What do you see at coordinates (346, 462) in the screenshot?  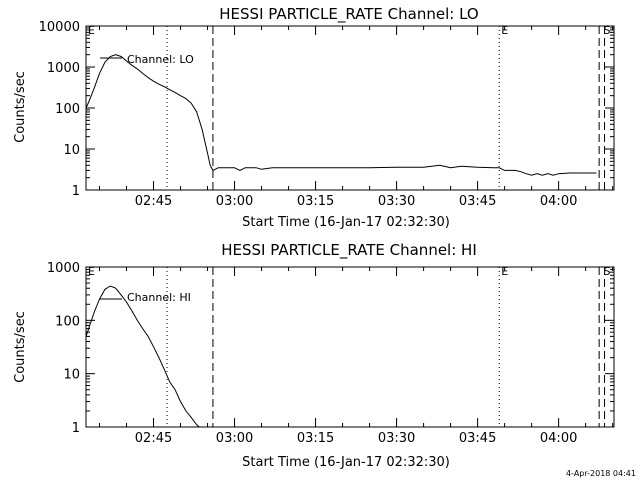 I see `x-axis-label-hi: Start Time (16-Jan-17 02:32:30)` at bounding box center [346, 462].